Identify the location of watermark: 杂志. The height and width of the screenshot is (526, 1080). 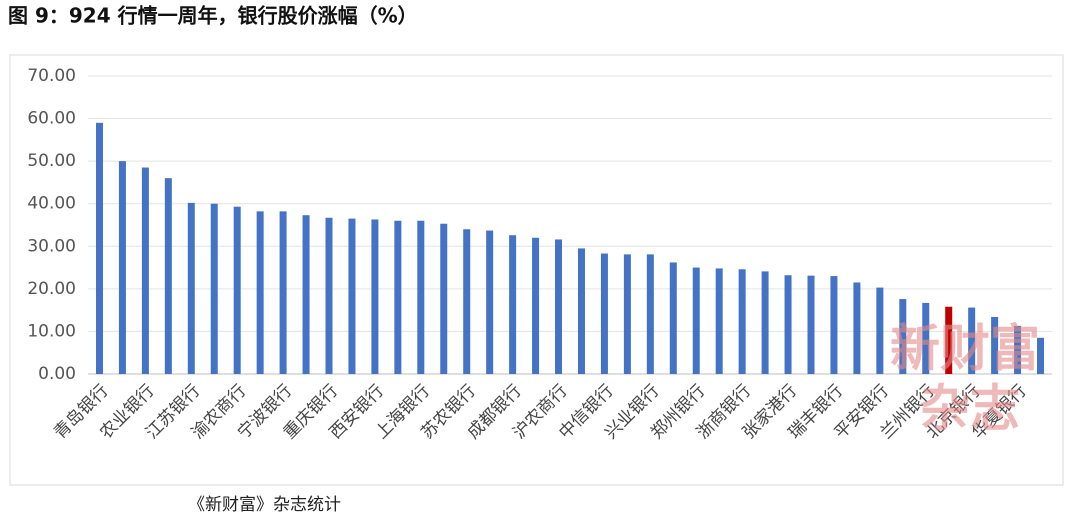
(970, 409).